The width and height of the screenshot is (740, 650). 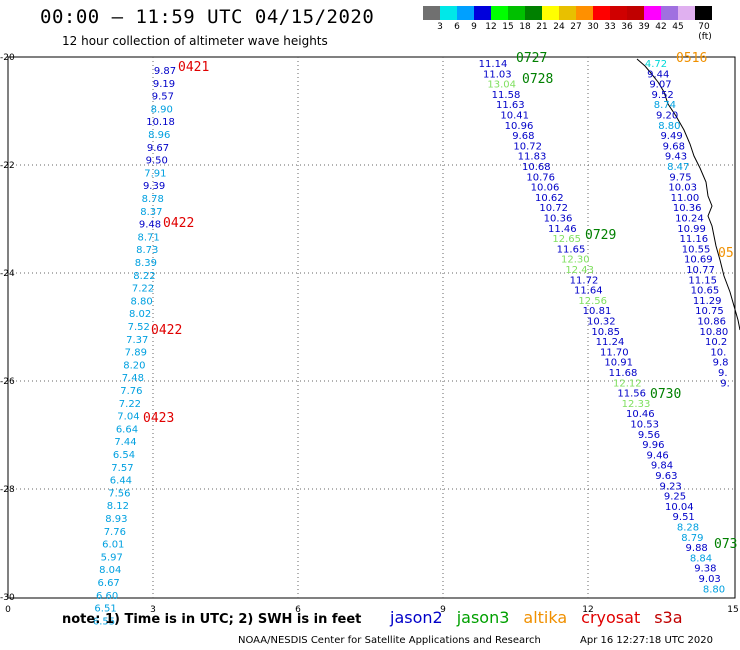 What do you see at coordinates (714, 589) in the screenshot?
I see `wave-height-value: 8.80` at bounding box center [714, 589].